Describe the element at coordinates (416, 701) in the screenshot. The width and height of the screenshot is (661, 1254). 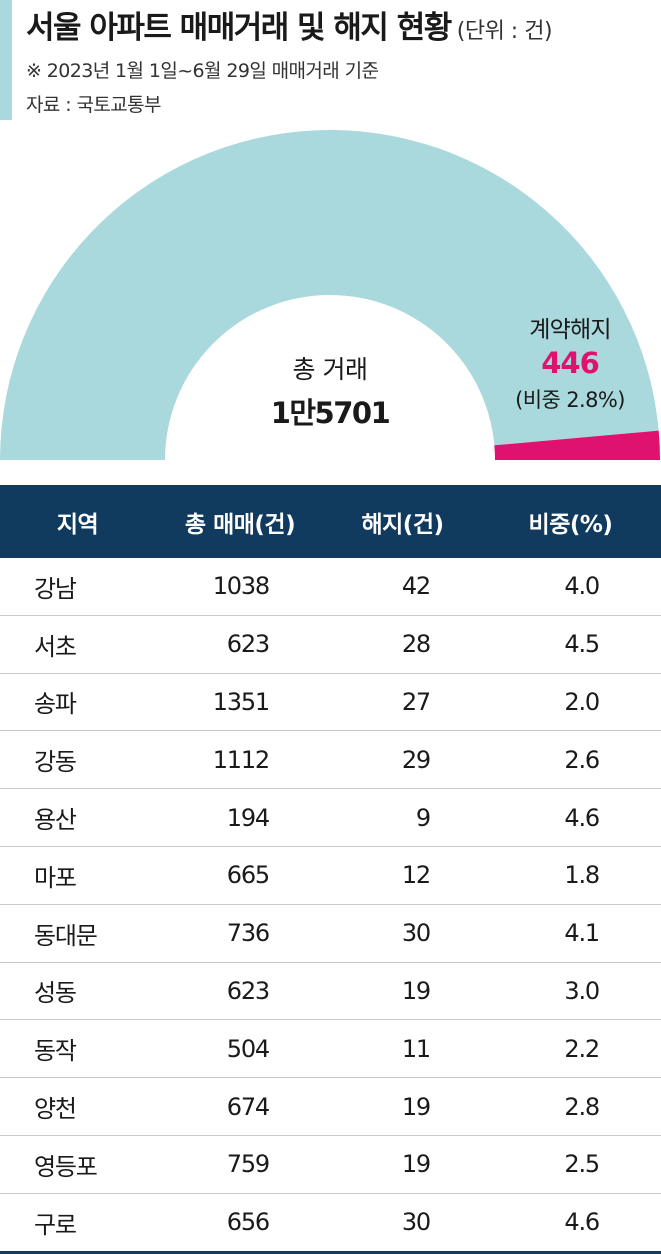
I see `cell-cancel: 27` at that location.